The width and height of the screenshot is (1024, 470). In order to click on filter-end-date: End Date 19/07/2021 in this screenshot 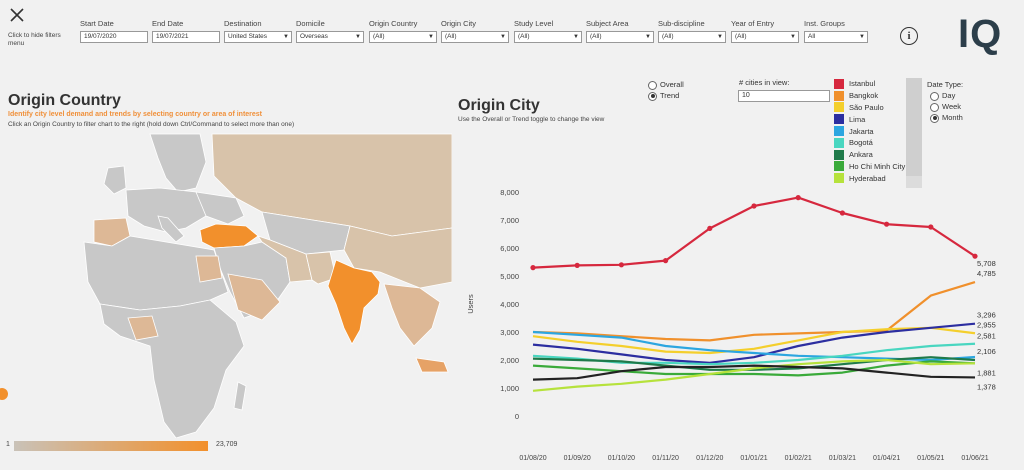, I will do `click(186, 31)`.